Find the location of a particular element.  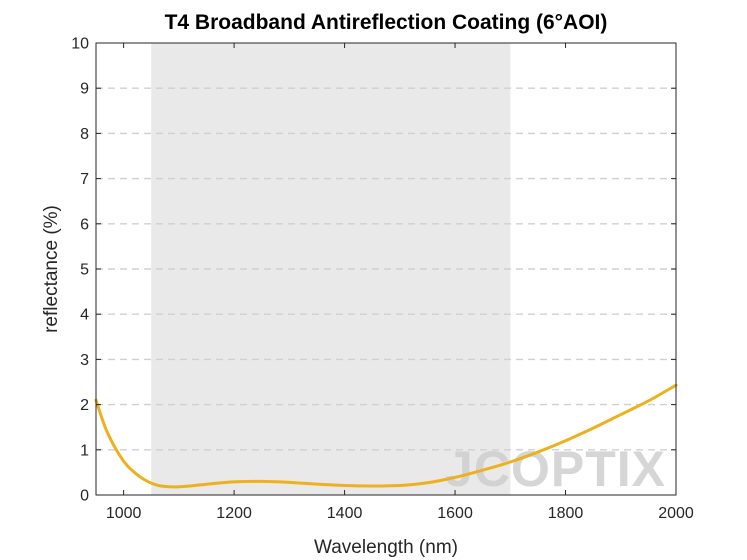

y-tick-label: 5 is located at coordinates (84, 270).